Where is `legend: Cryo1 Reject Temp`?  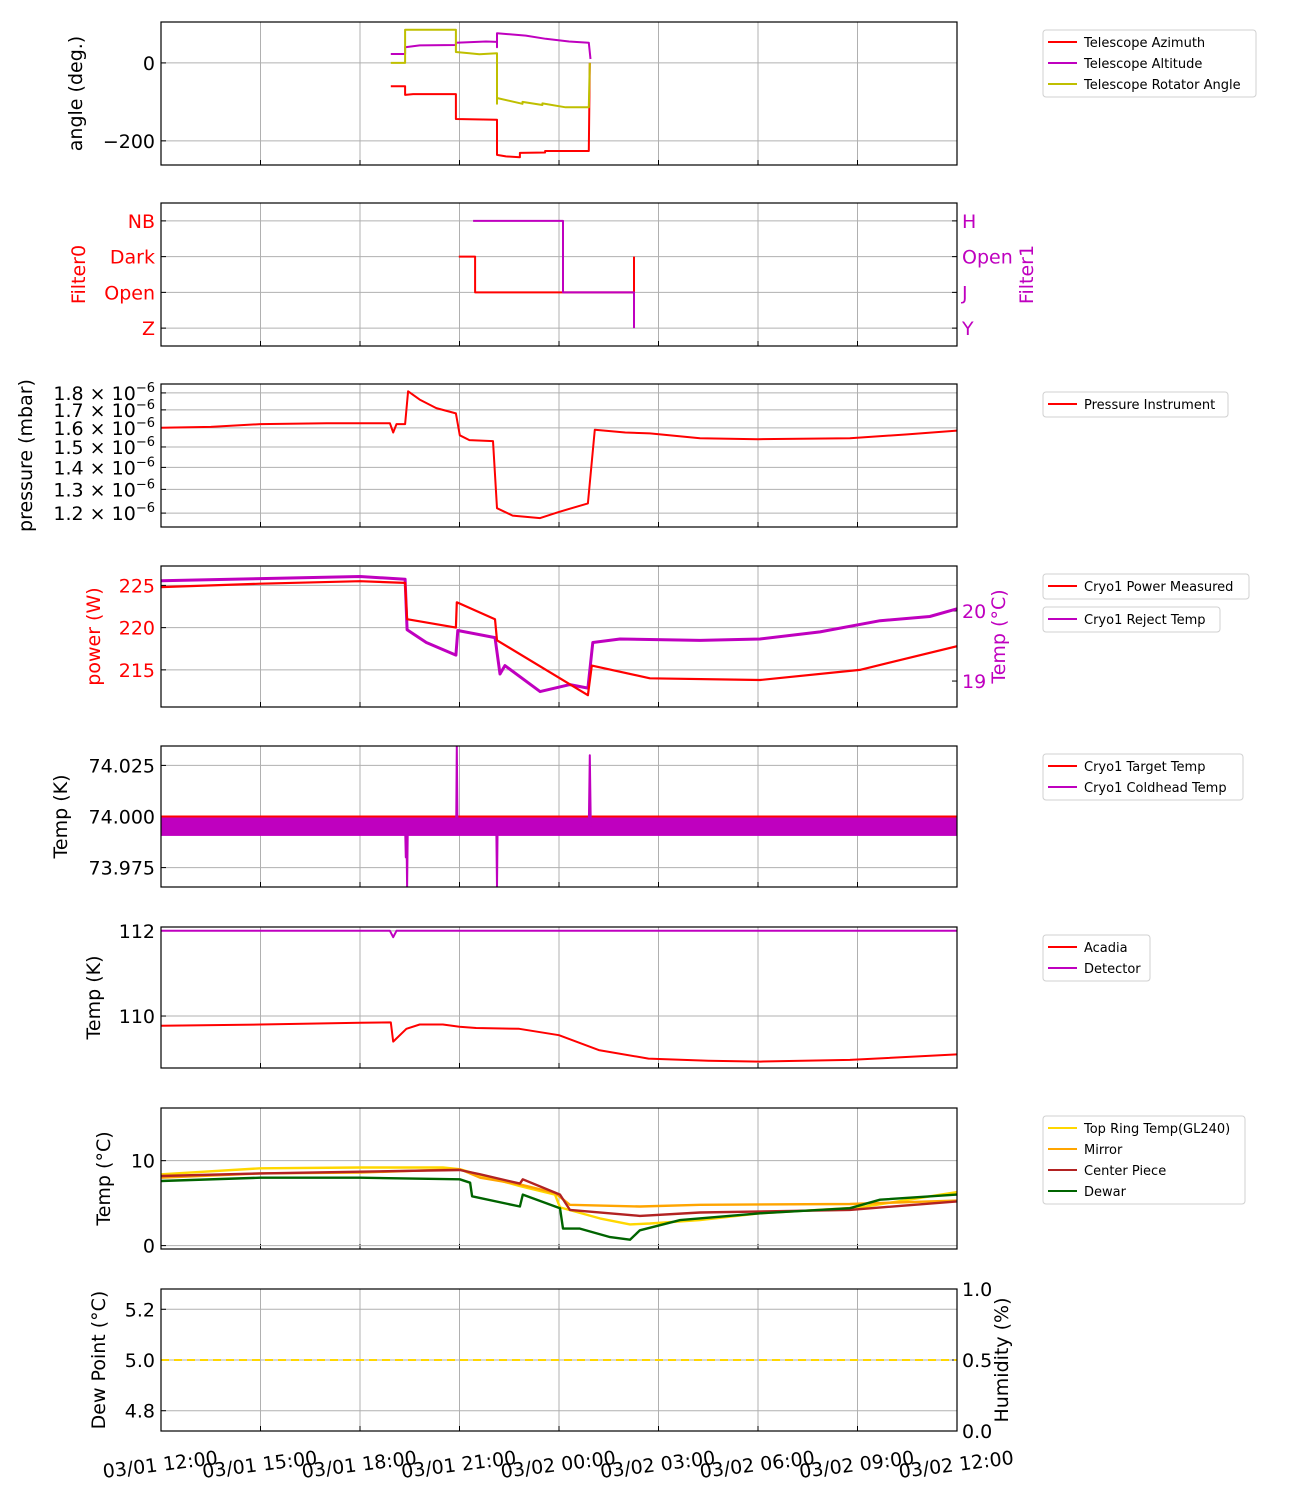
legend: Cryo1 Reject Temp is located at coordinates (1131, 619).